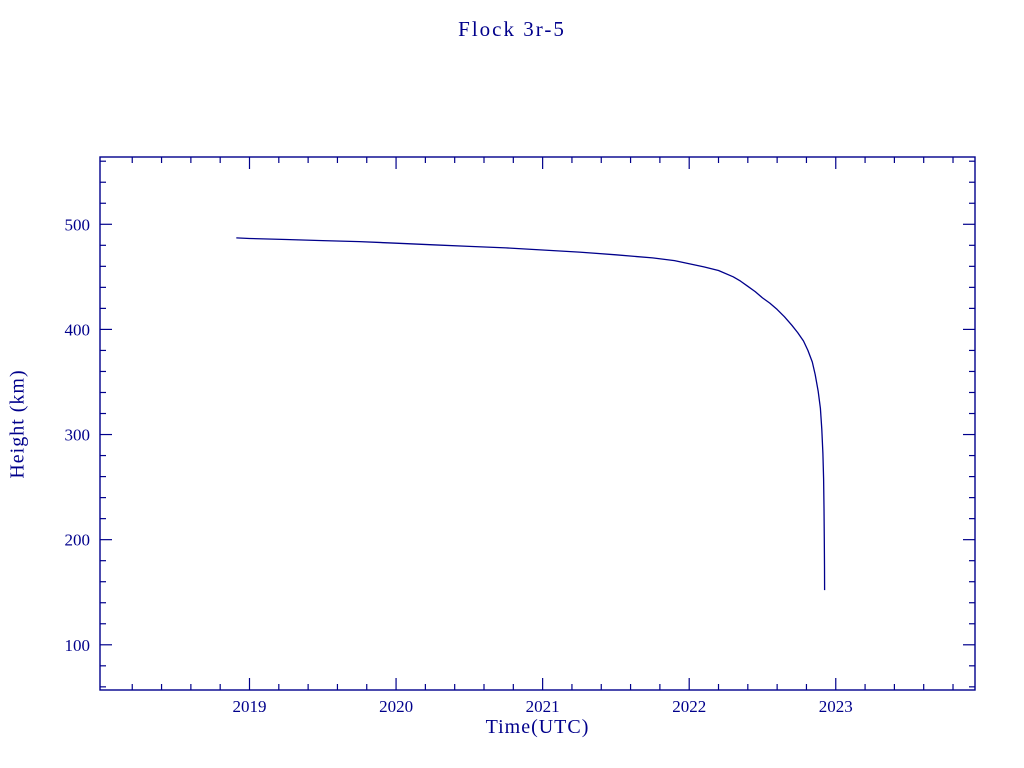 Image resolution: width=1024 pixels, height=768 pixels. What do you see at coordinates (78, 645) in the screenshot?
I see `y-tick-label: 100` at bounding box center [78, 645].